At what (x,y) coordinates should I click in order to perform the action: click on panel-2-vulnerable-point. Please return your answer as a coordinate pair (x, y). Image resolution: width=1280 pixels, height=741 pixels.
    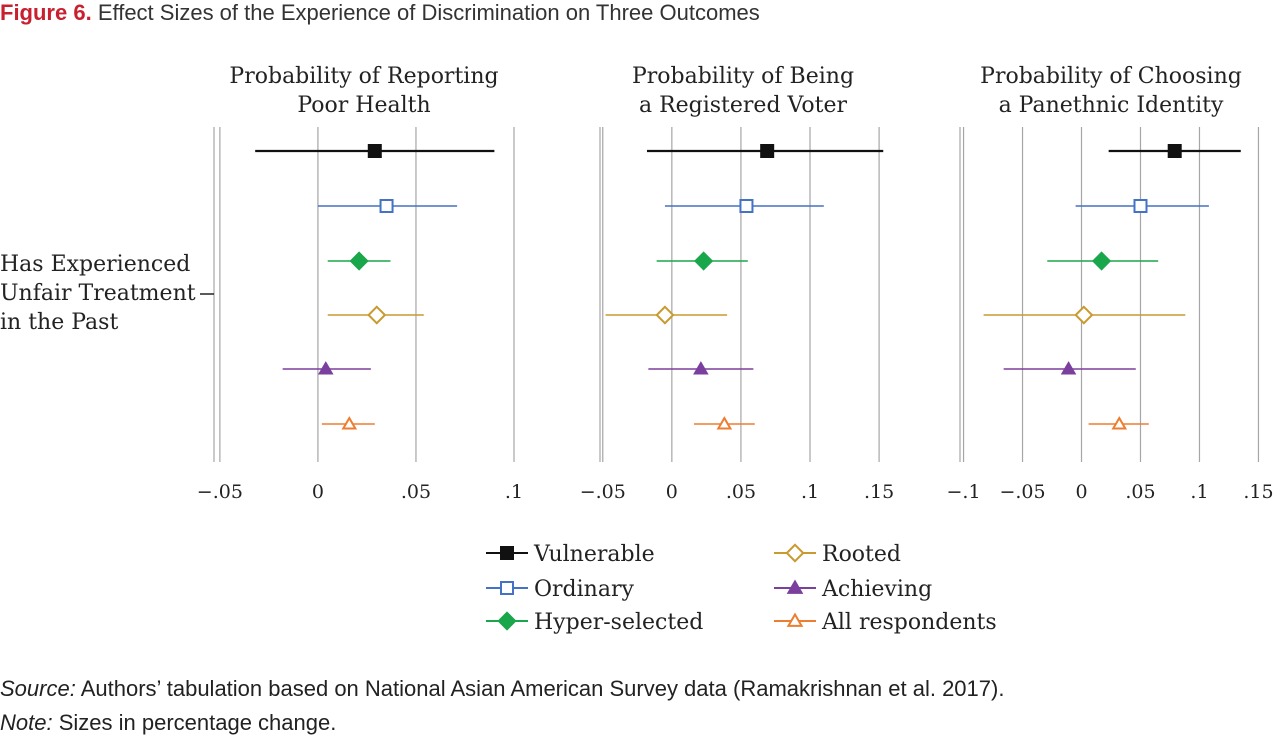
    Looking at the image, I should click on (767, 151).